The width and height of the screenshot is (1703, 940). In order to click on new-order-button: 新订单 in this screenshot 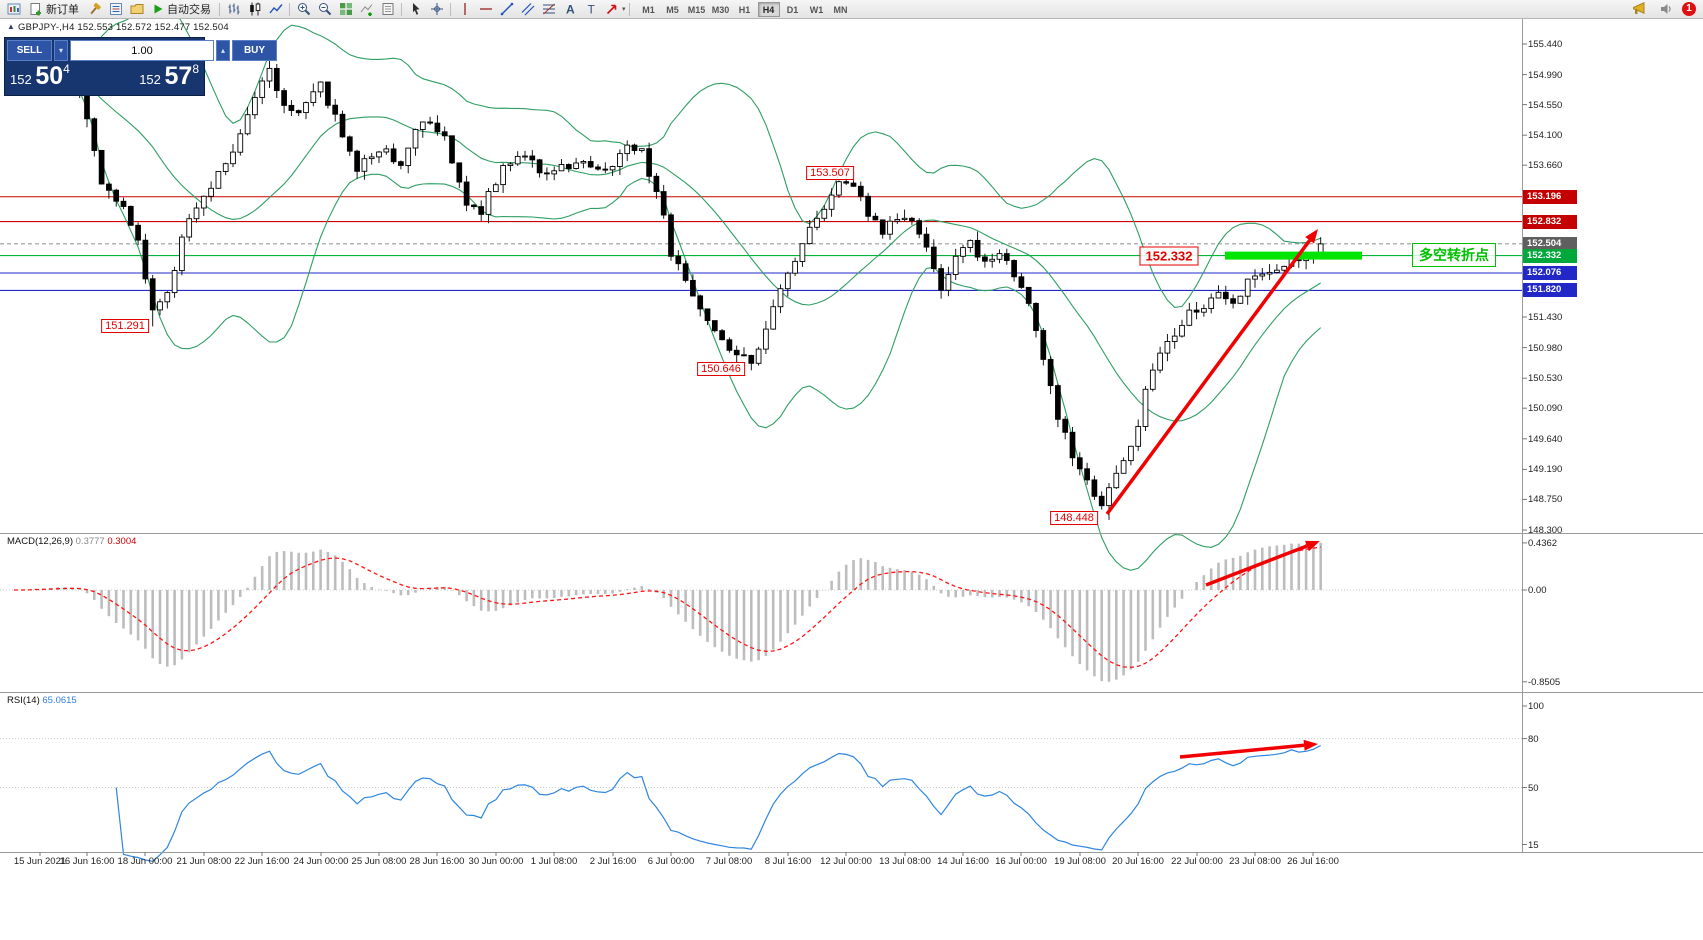, I will do `click(54, 9)`.